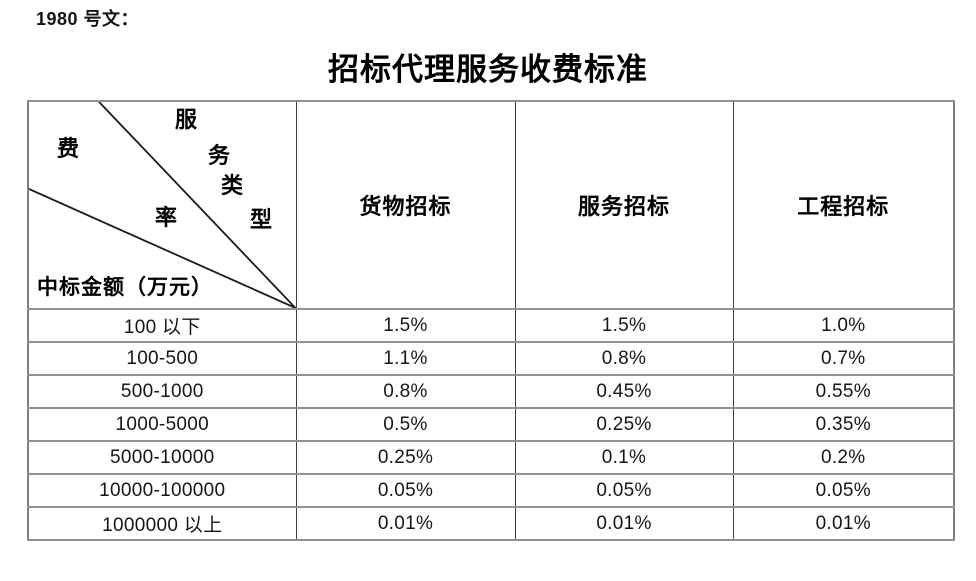  I want to click on table-row: 1000-5000 0.5% 0.25% 0.35%, so click(491, 424).